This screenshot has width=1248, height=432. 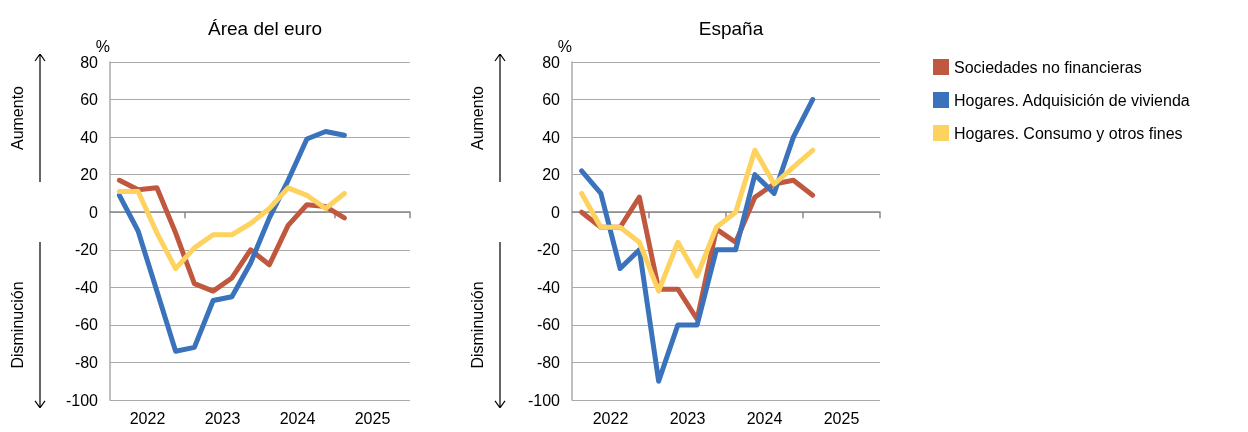 I want to click on legend-label: Hogares. Consumo y otros fines, so click(x=1068, y=133).